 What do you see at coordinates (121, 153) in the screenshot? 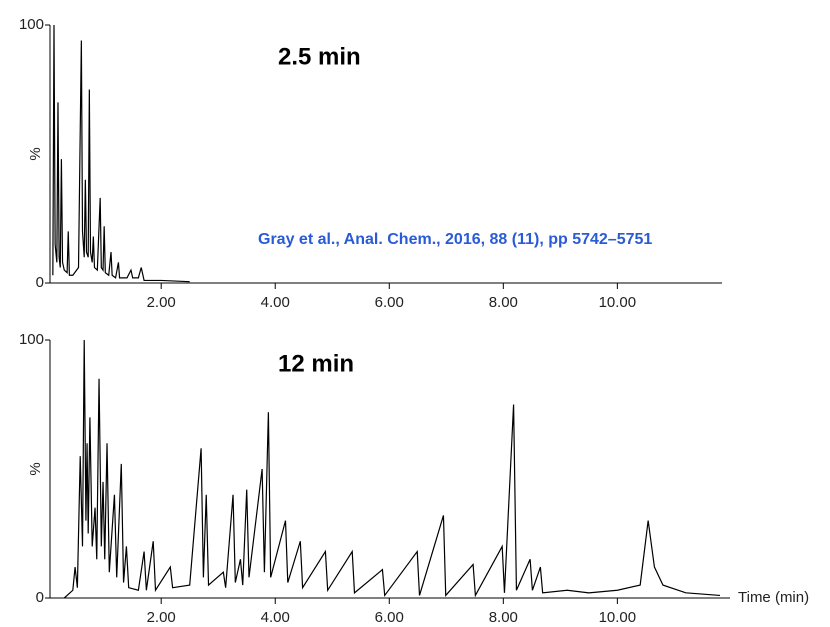
I see `chromatogram-trace` at bounding box center [121, 153].